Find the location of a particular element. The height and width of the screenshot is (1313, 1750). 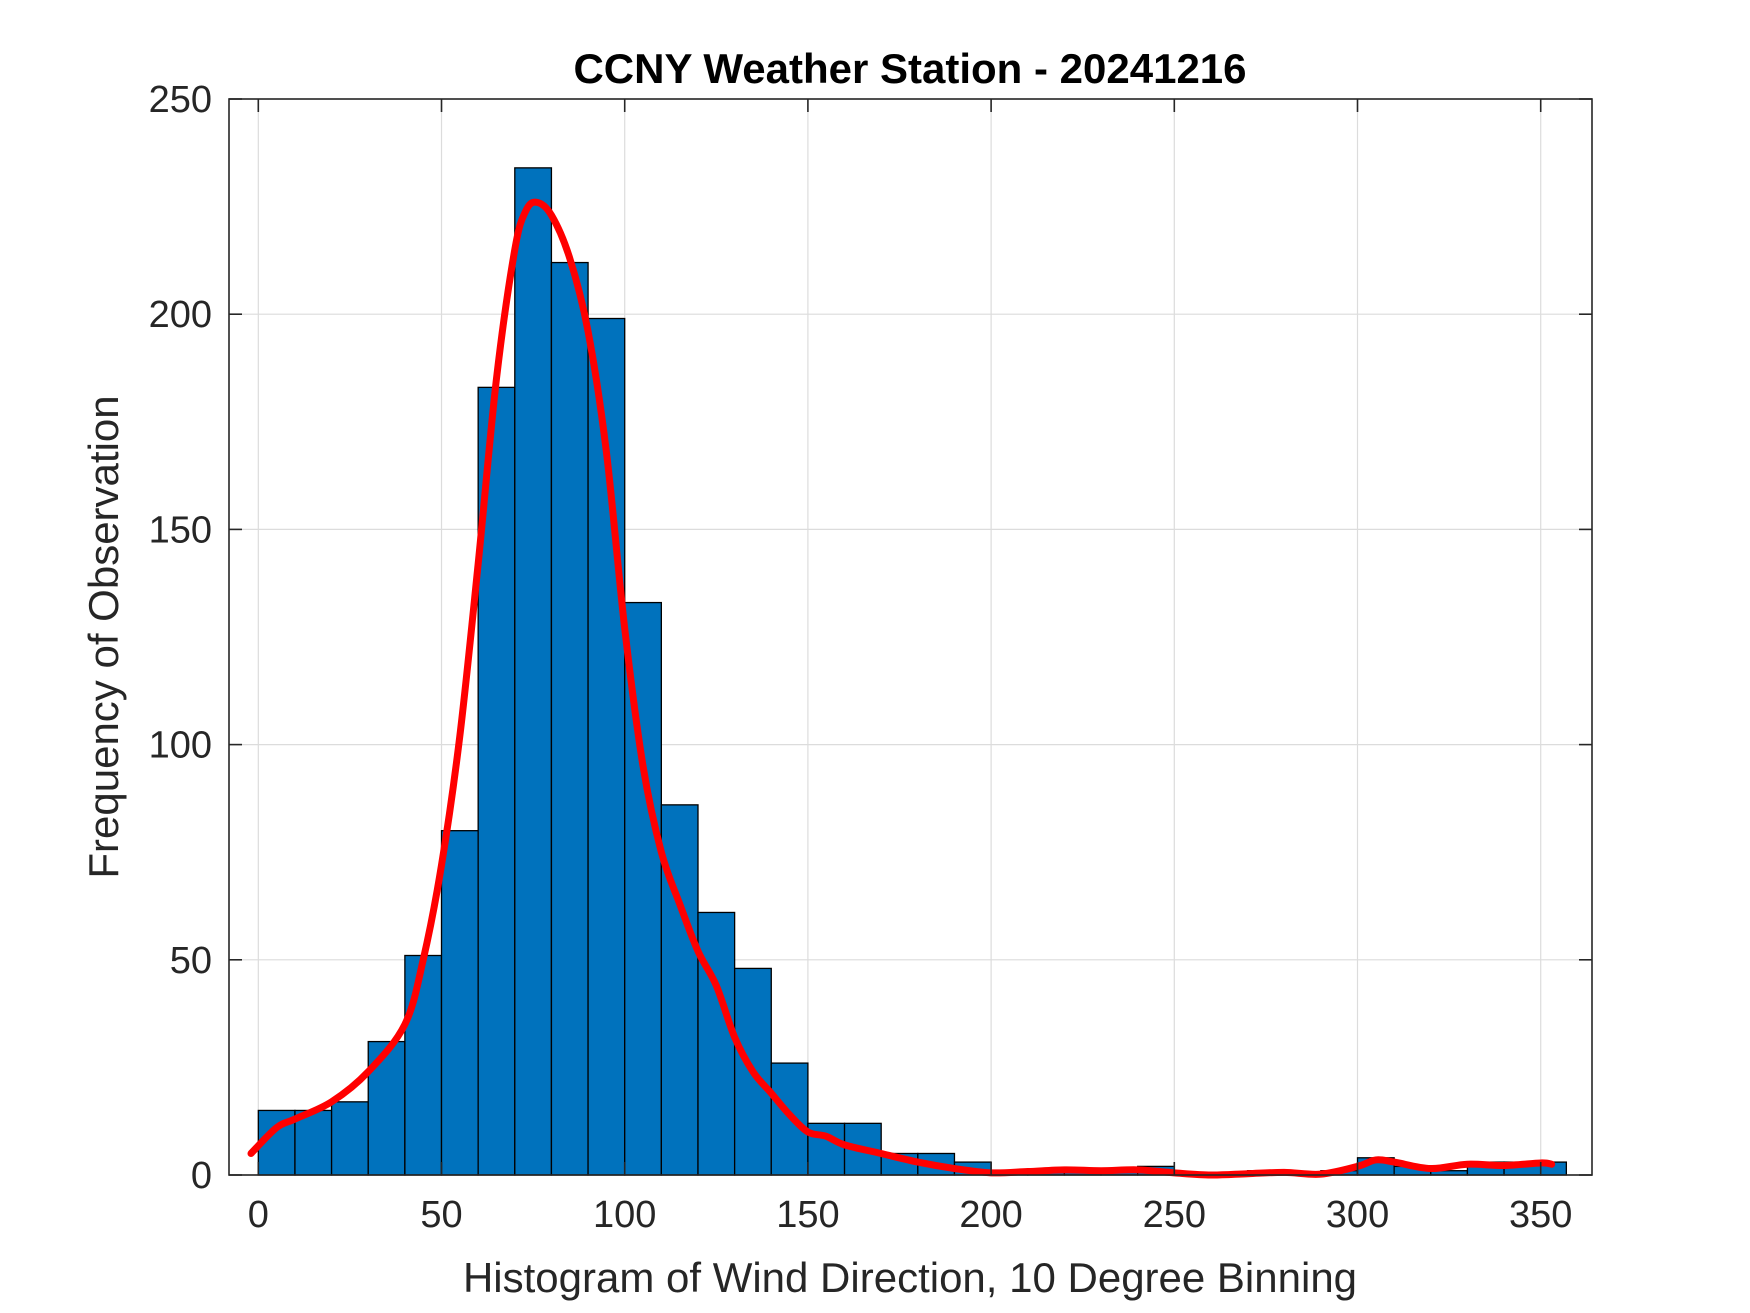

y-tick-label: 50 is located at coordinates (191, 961).